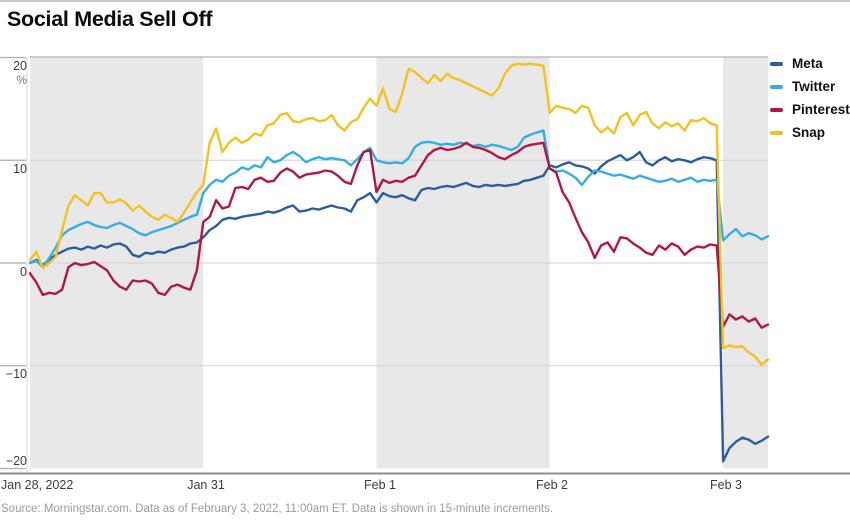 The height and width of the screenshot is (524, 850). I want to click on y-tick-label-neg20: −20, so click(16, 461).